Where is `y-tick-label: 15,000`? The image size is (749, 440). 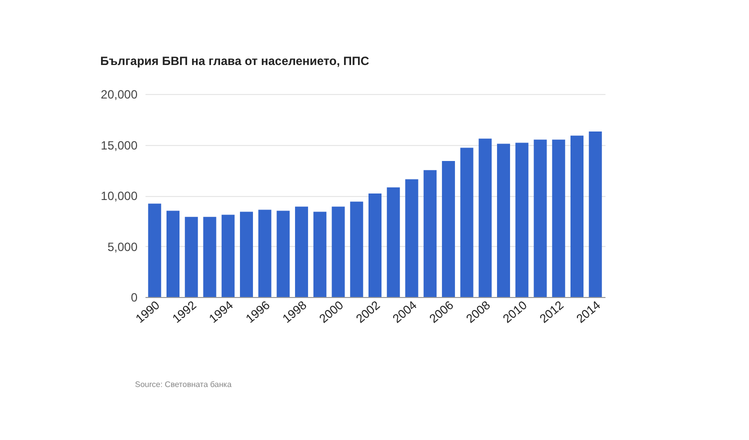
y-tick-label: 15,000 is located at coordinates (119, 145).